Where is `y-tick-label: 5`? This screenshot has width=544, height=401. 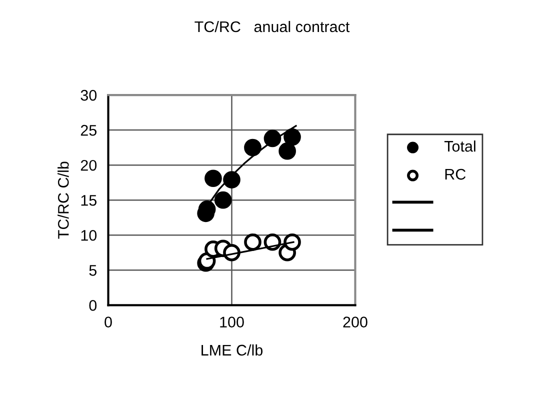
y-tick-label: 5 is located at coordinates (93, 270).